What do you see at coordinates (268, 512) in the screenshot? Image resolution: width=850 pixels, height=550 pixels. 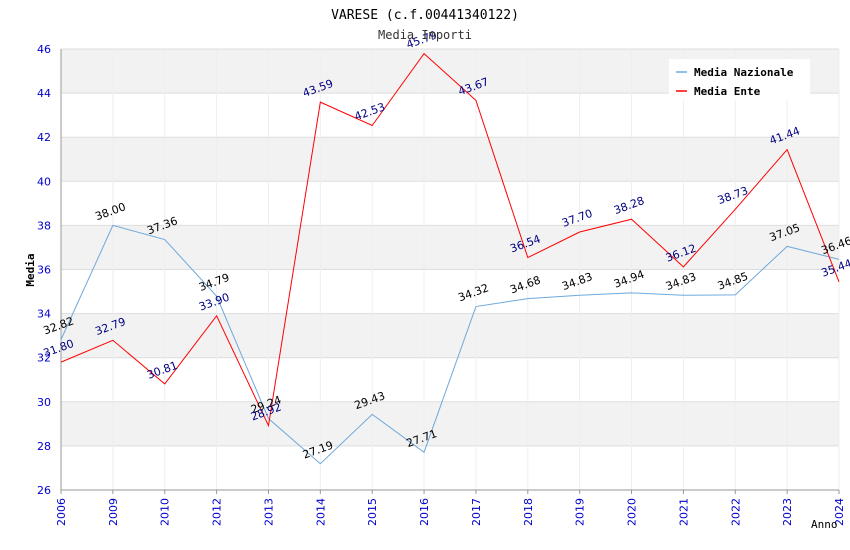 I see `x-tick-label: 2013` at bounding box center [268, 512].